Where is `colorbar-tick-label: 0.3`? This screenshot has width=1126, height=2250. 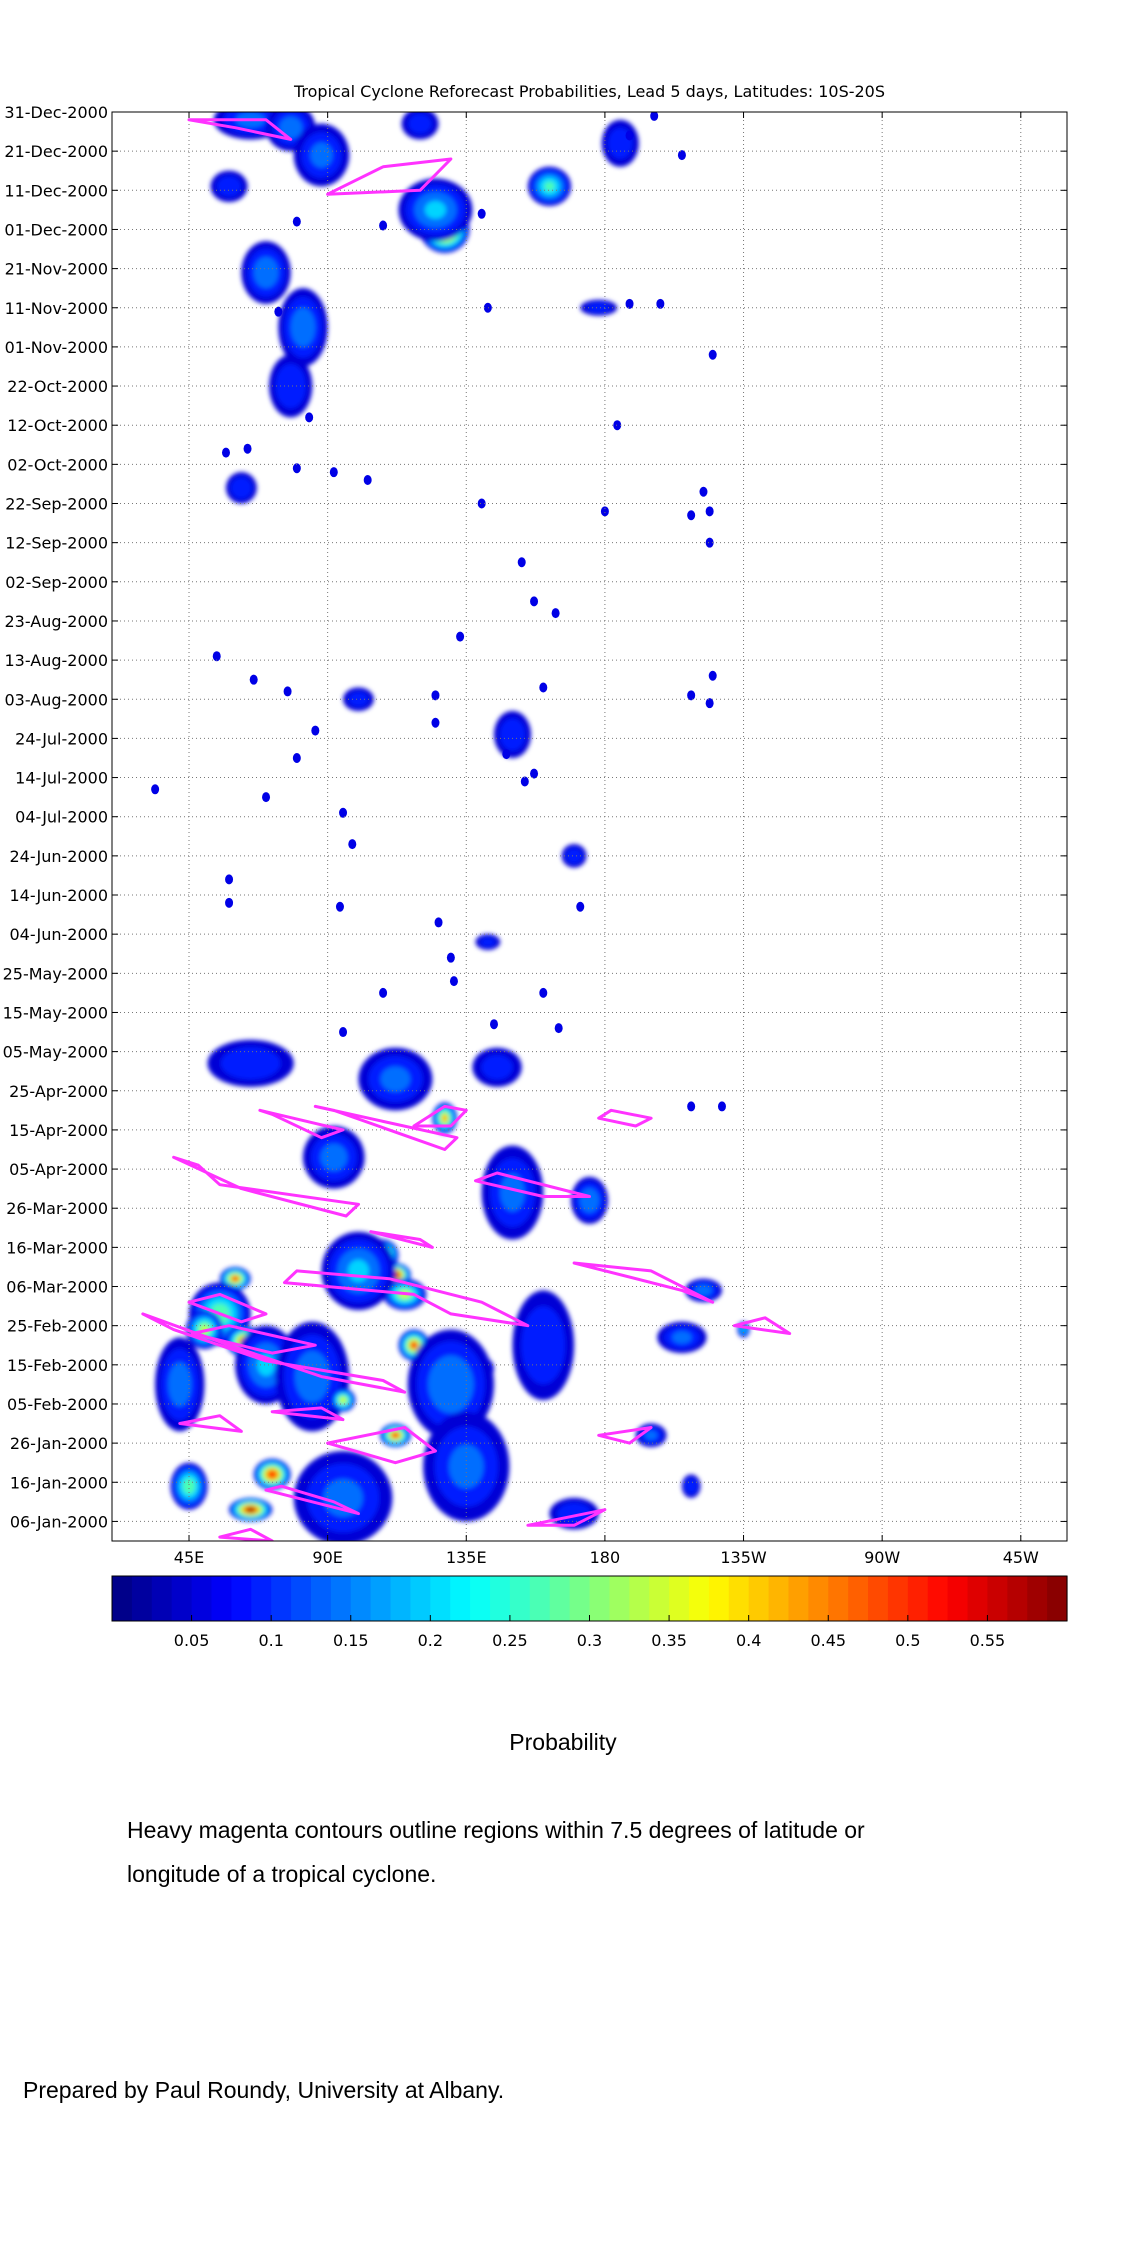 colorbar-tick-label: 0.3 is located at coordinates (589, 1640).